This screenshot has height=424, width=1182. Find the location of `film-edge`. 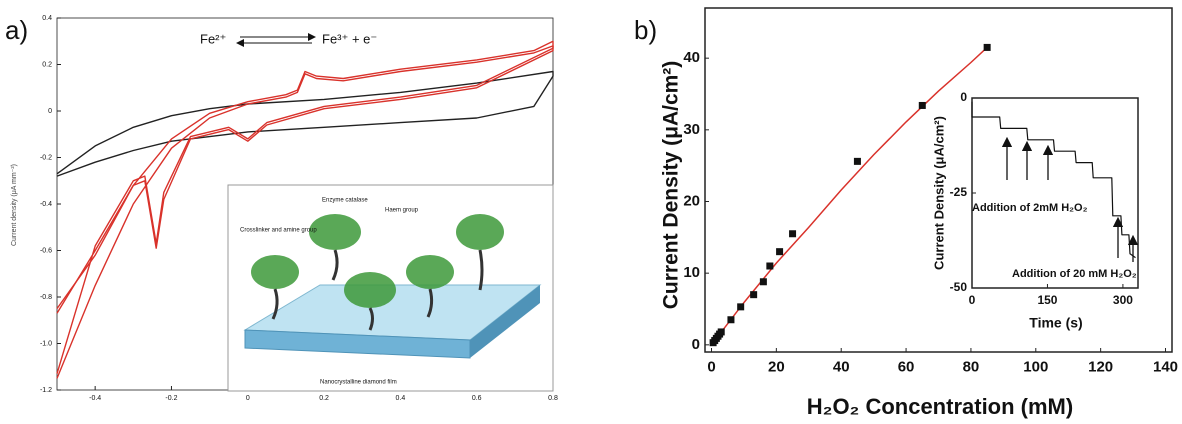

film-edge is located at coordinates (505, 321).